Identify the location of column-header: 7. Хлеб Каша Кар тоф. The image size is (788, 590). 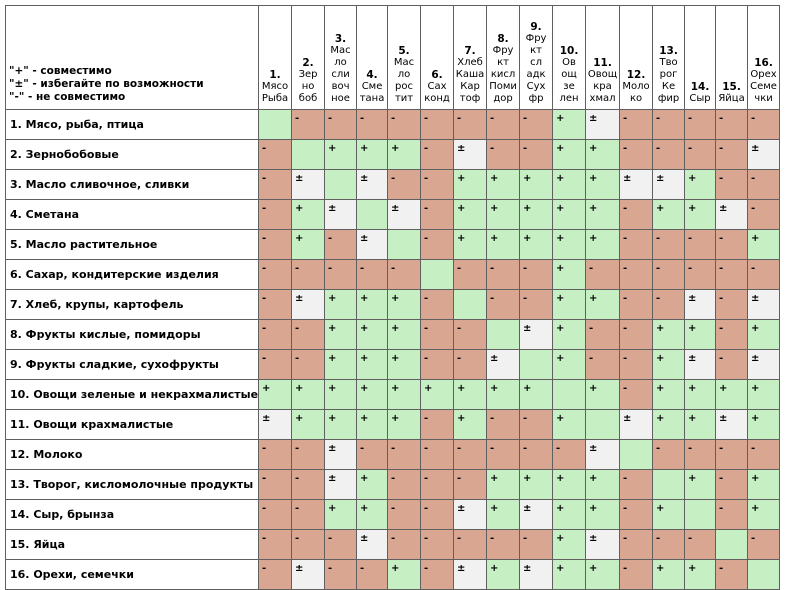
(470, 57).